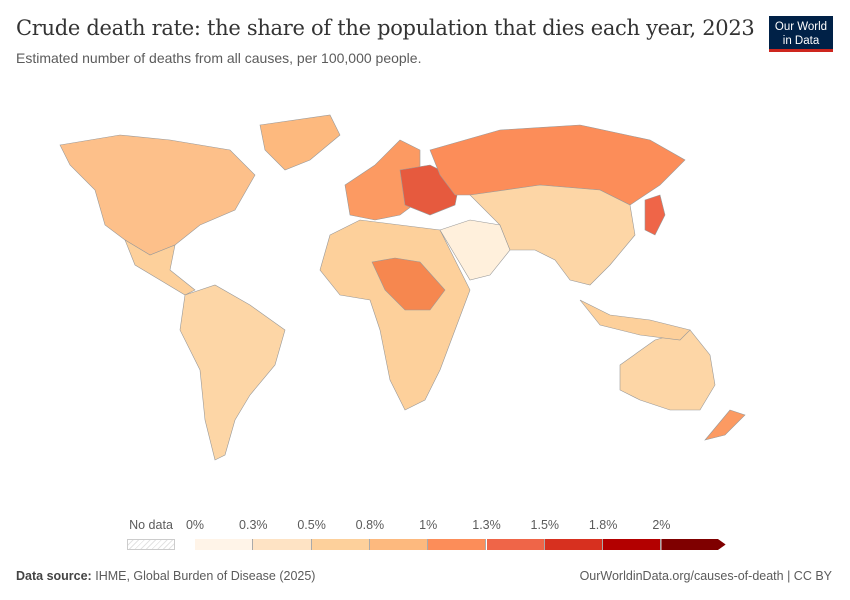 Image resolution: width=850 pixels, height=600 pixels. I want to click on legend-tick-label: 1.8%, so click(603, 525).